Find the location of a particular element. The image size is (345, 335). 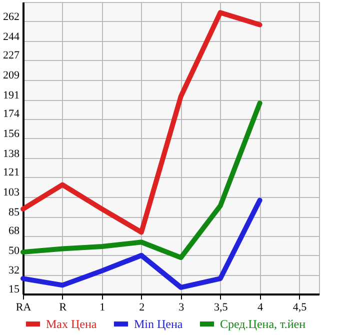

y-tick-label: 85 is located at coordinates (14, 212).